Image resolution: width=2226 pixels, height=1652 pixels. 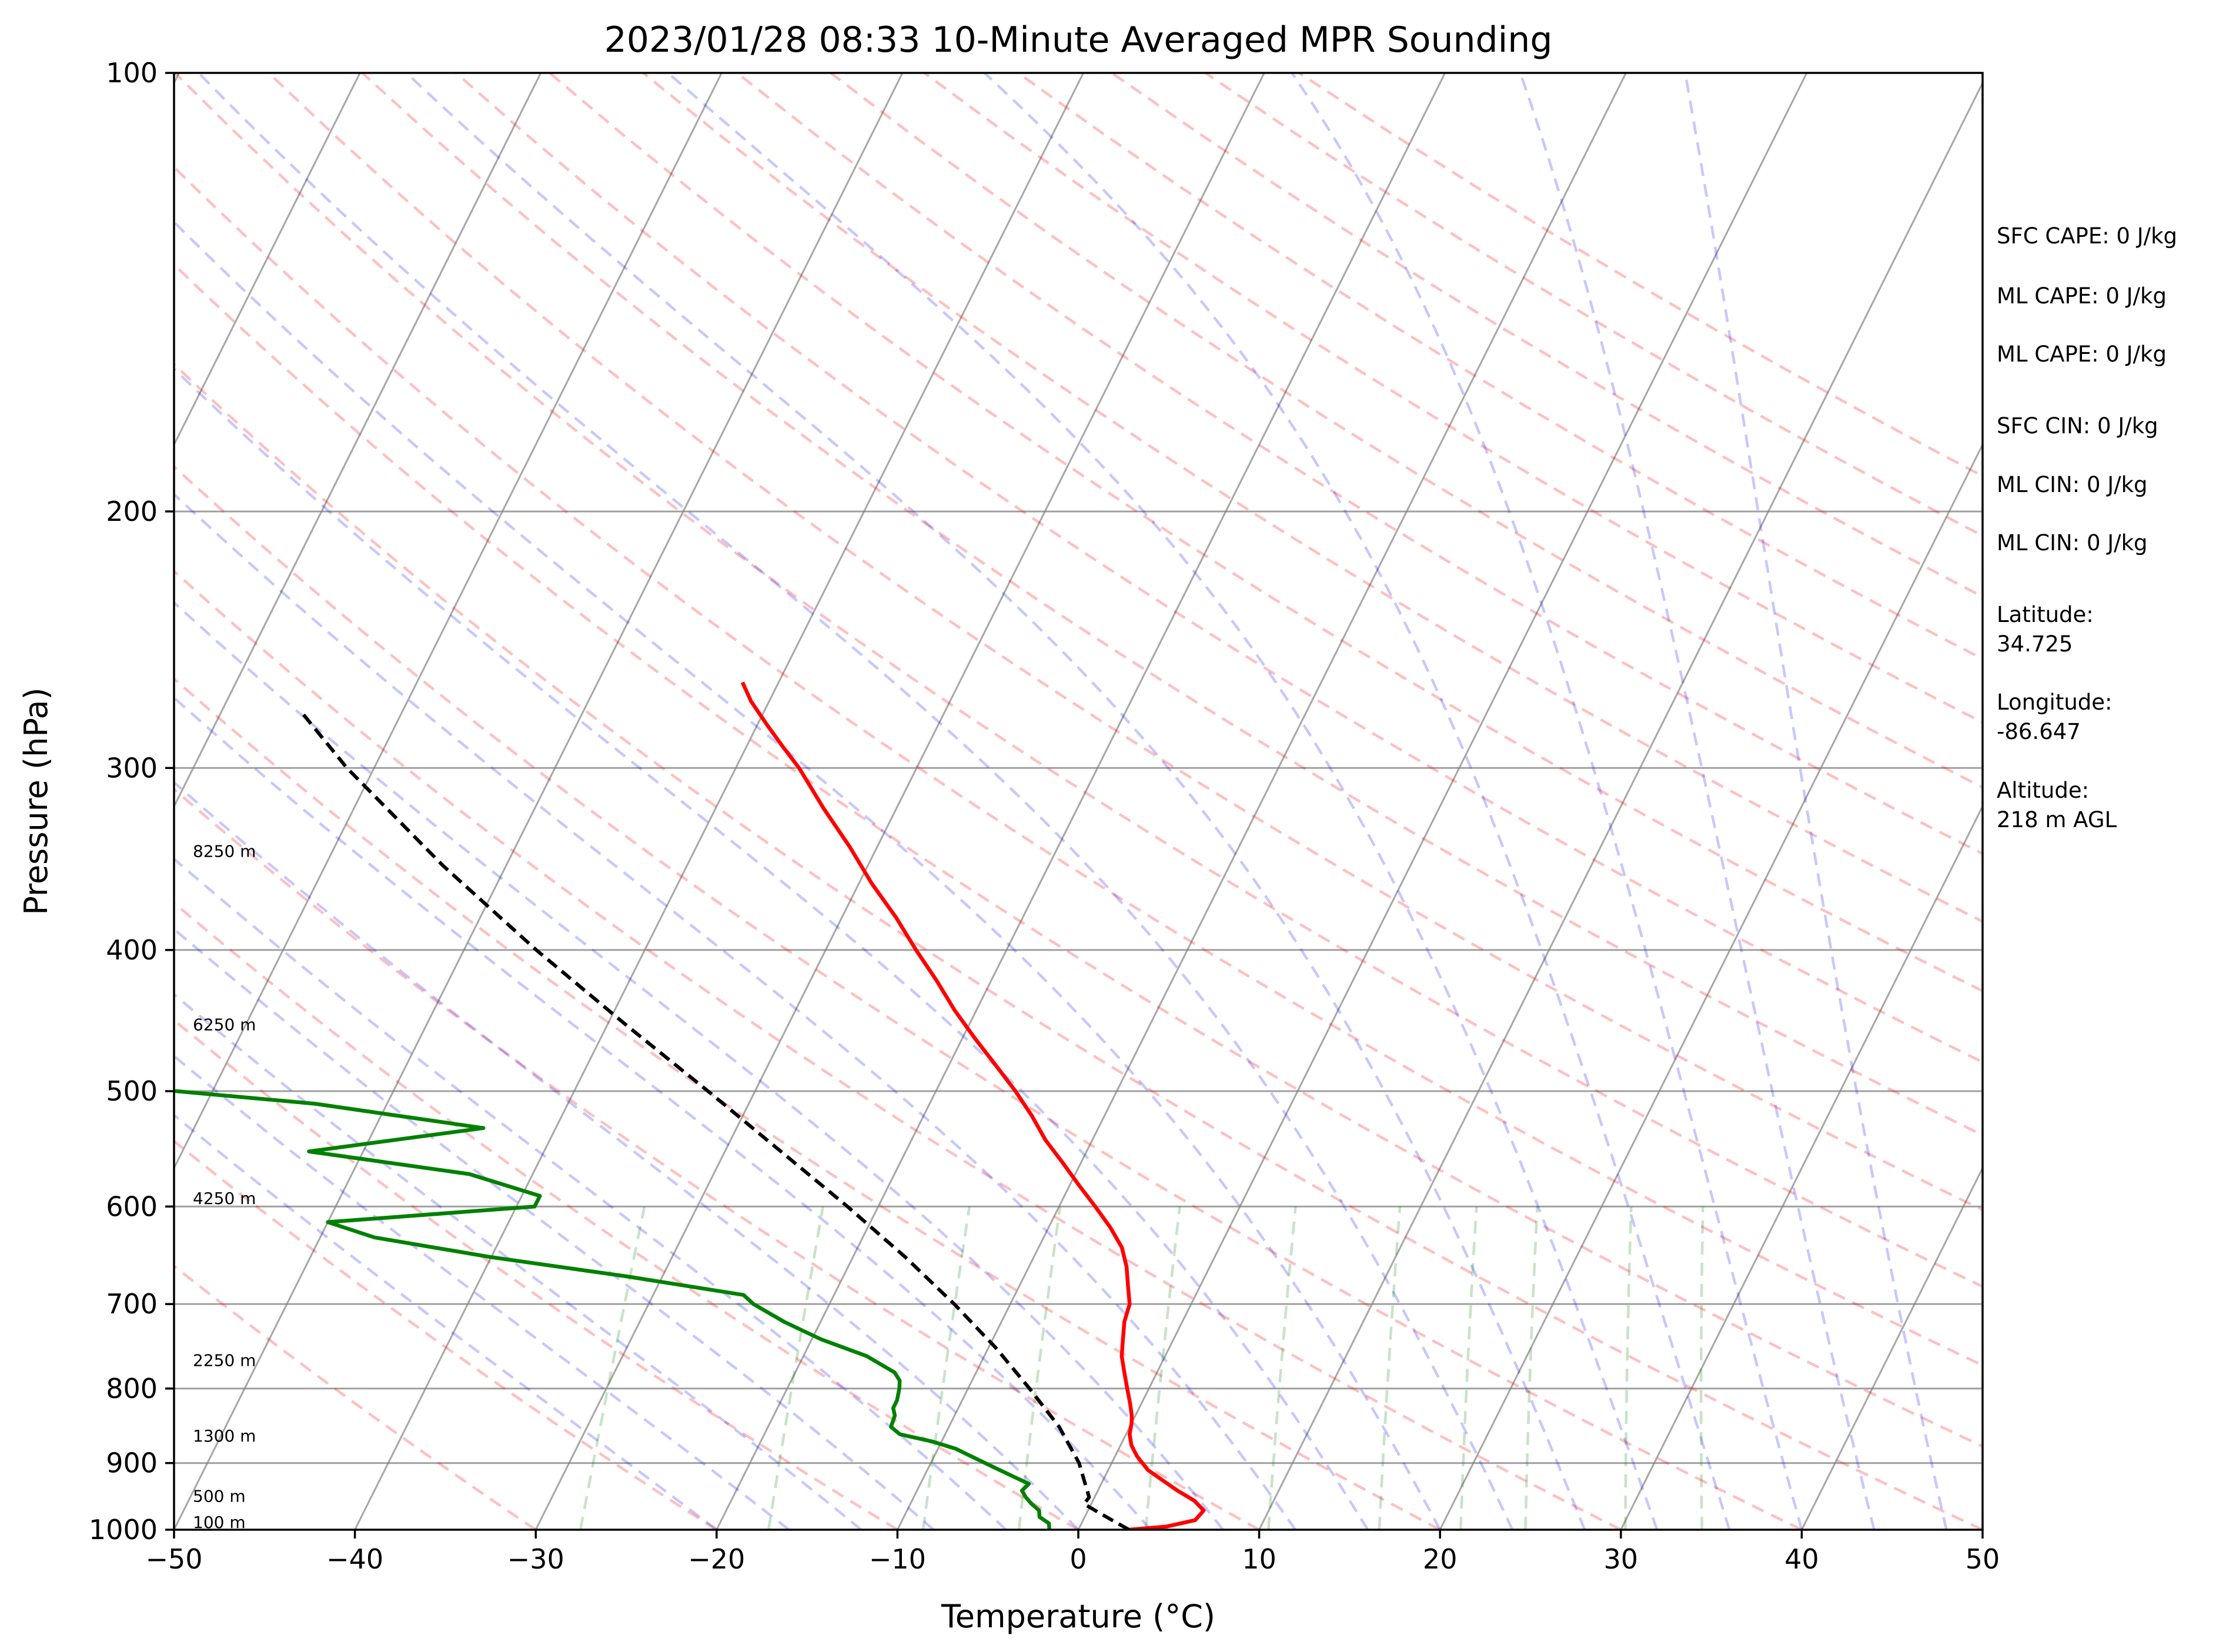 I want to click on y-tick-label: 1000, so click(x=124, y=1530).